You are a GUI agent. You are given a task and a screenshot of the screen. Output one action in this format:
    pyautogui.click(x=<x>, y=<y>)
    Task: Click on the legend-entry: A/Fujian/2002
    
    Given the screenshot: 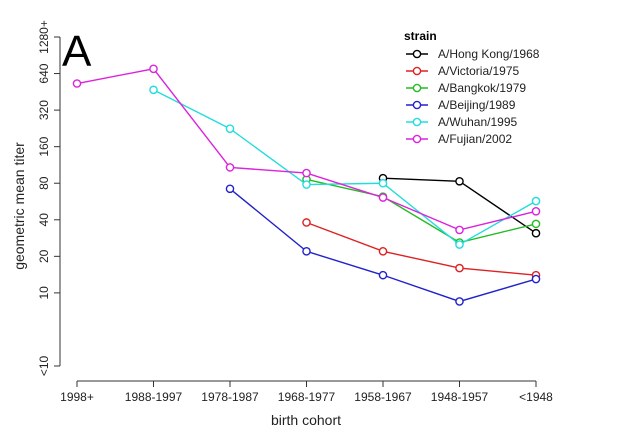 What is the action you would take?
    pyautogui.click(x=459, y=139)
    